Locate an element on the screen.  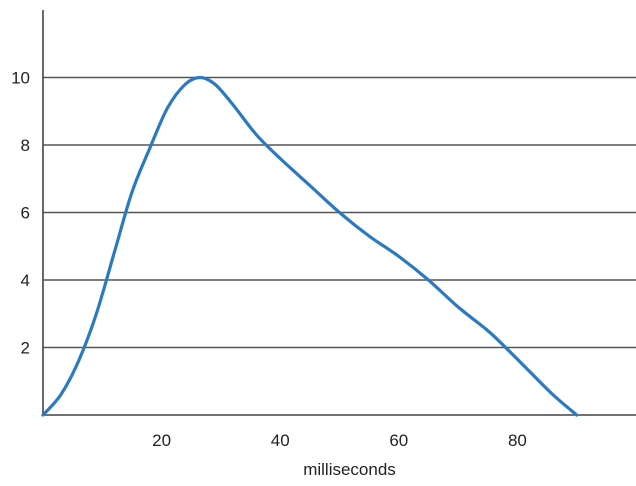
x-tick-label-20: 20 is located at coordinates (161, 440).